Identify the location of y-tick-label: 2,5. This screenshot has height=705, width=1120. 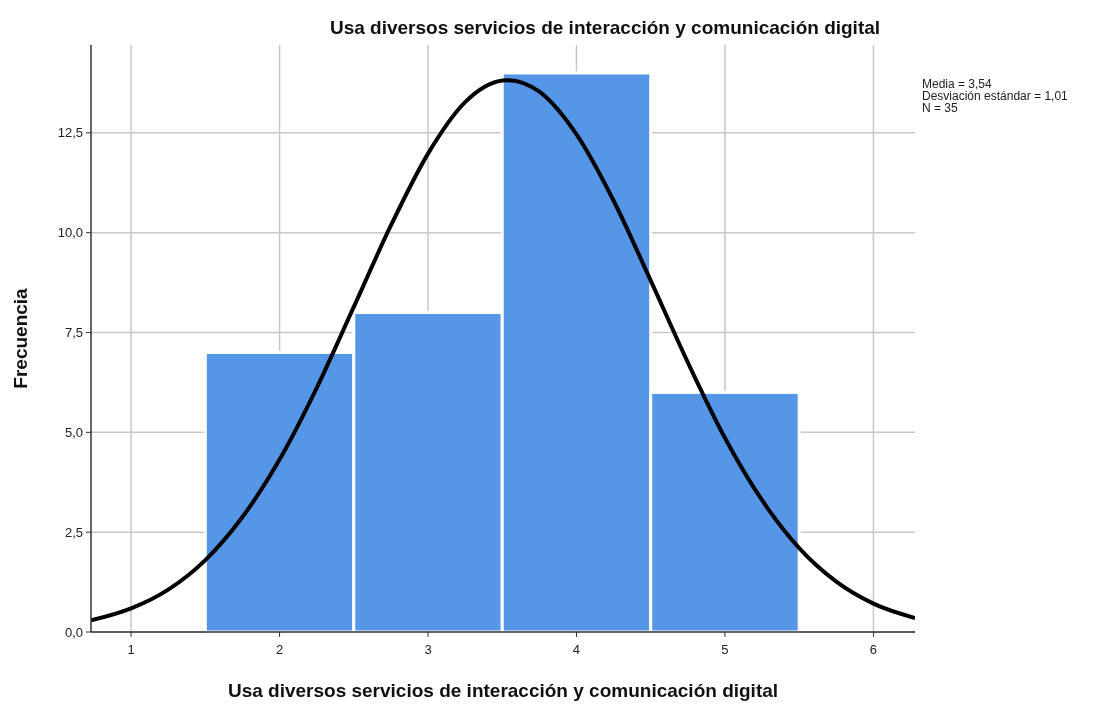
(73, 532).